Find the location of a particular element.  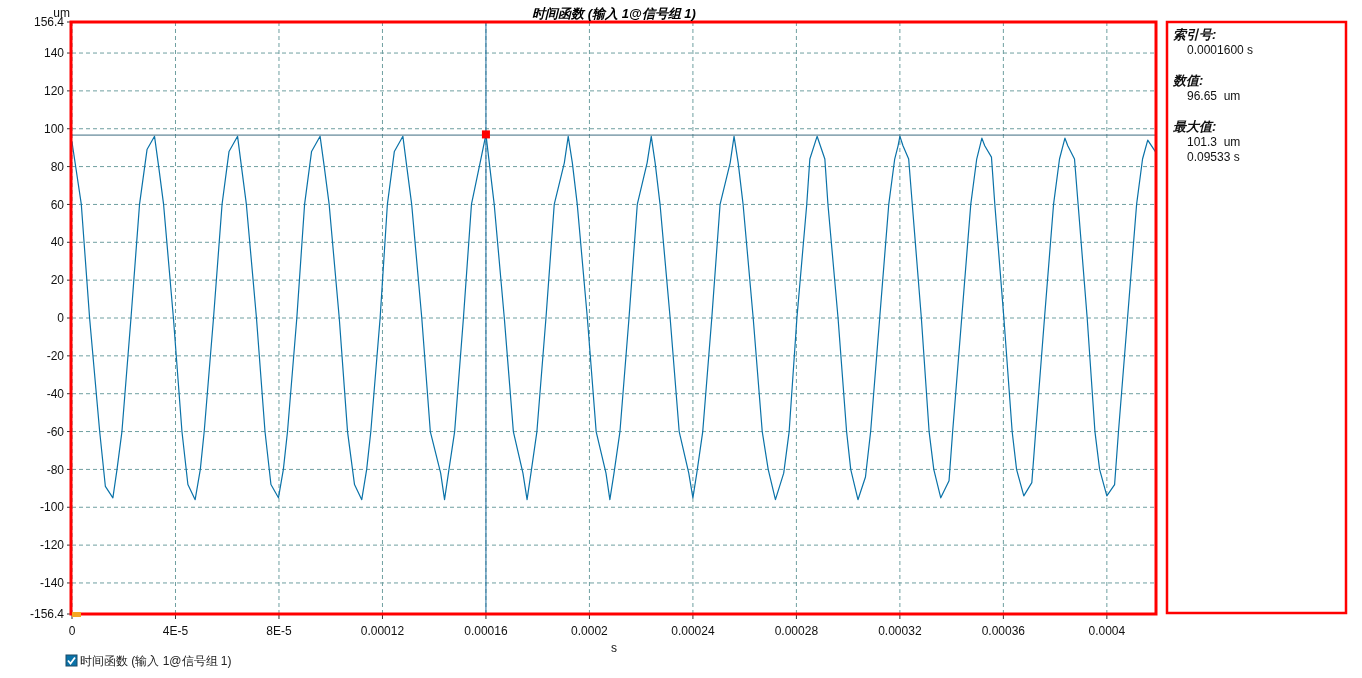

y-tick-label: -20 is located at coordinates (55, 356).